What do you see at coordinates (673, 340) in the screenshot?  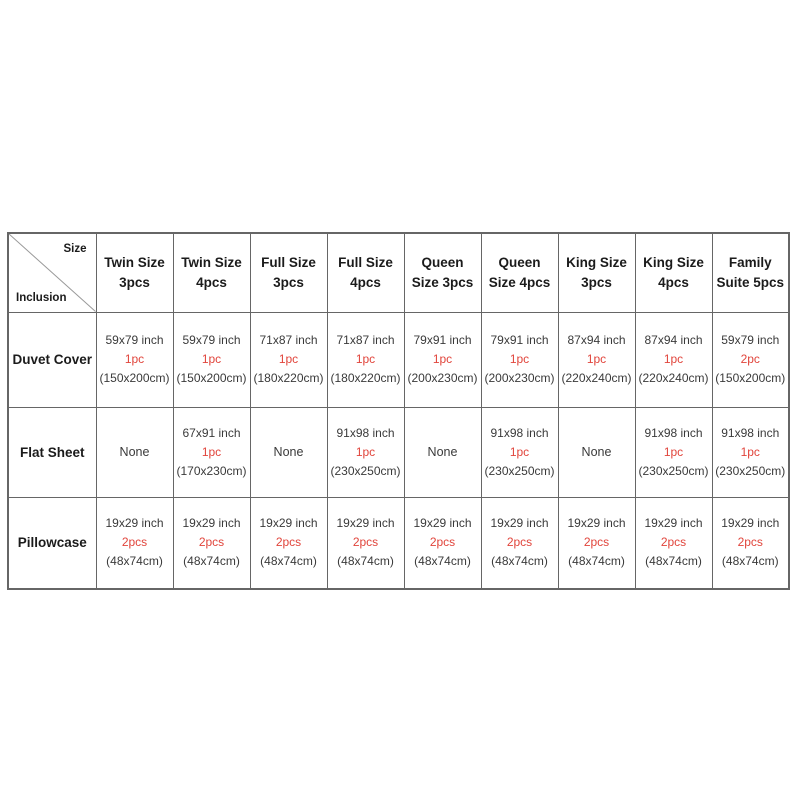 I see `size-inch: 87x94 inch` at bounding box center [673, 340].